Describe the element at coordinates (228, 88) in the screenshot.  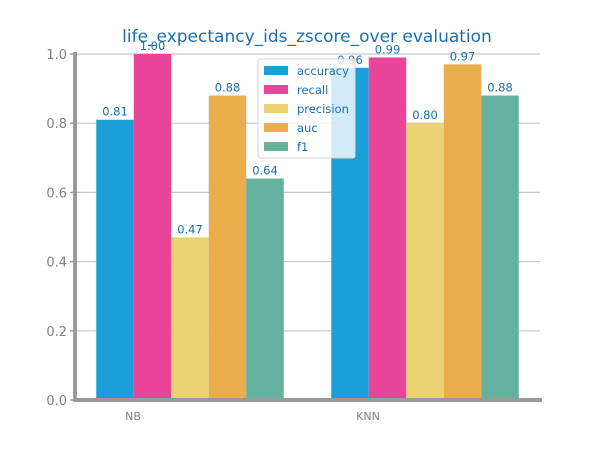
I see `data-label-auc-nb: 0.88` at that location.